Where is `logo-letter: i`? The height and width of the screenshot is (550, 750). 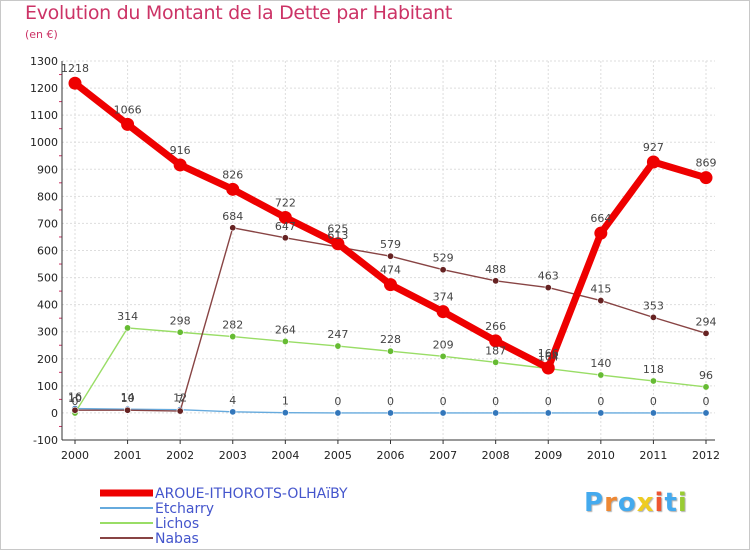 logo-letter: i is located at coordinates (659, 503).